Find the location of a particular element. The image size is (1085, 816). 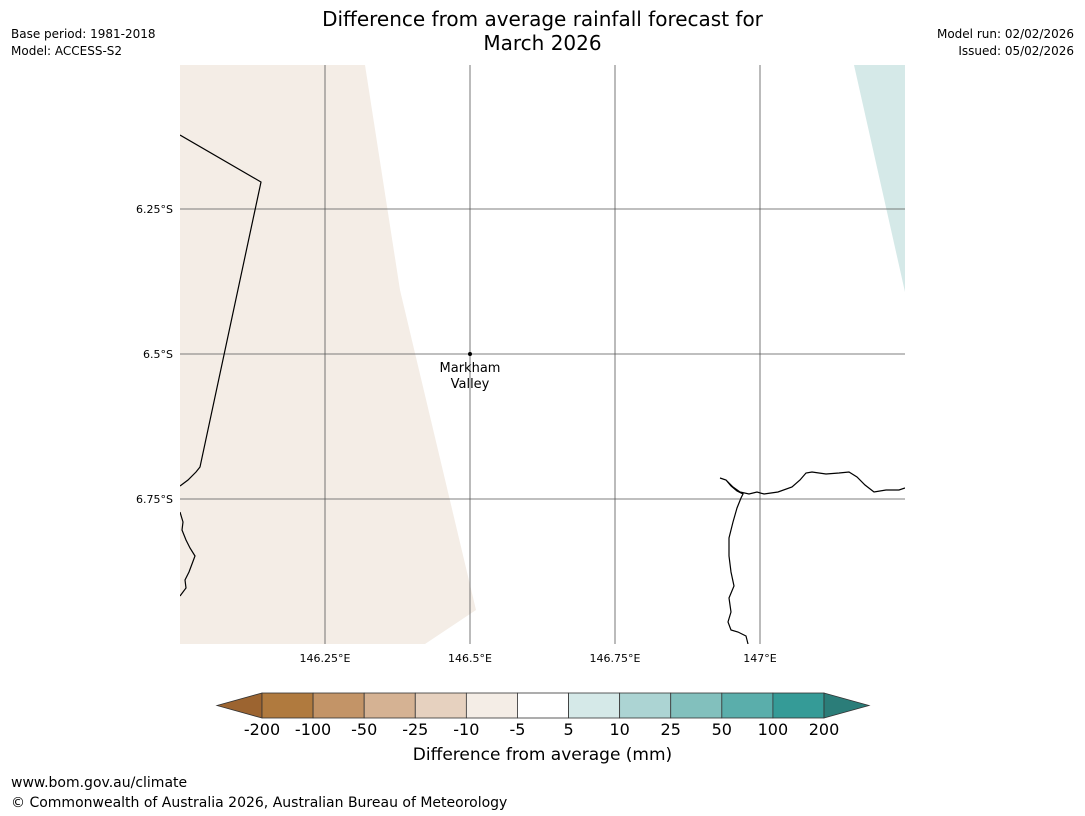

colorbar-tick-label: -10 is located at coordinates (466, 729).